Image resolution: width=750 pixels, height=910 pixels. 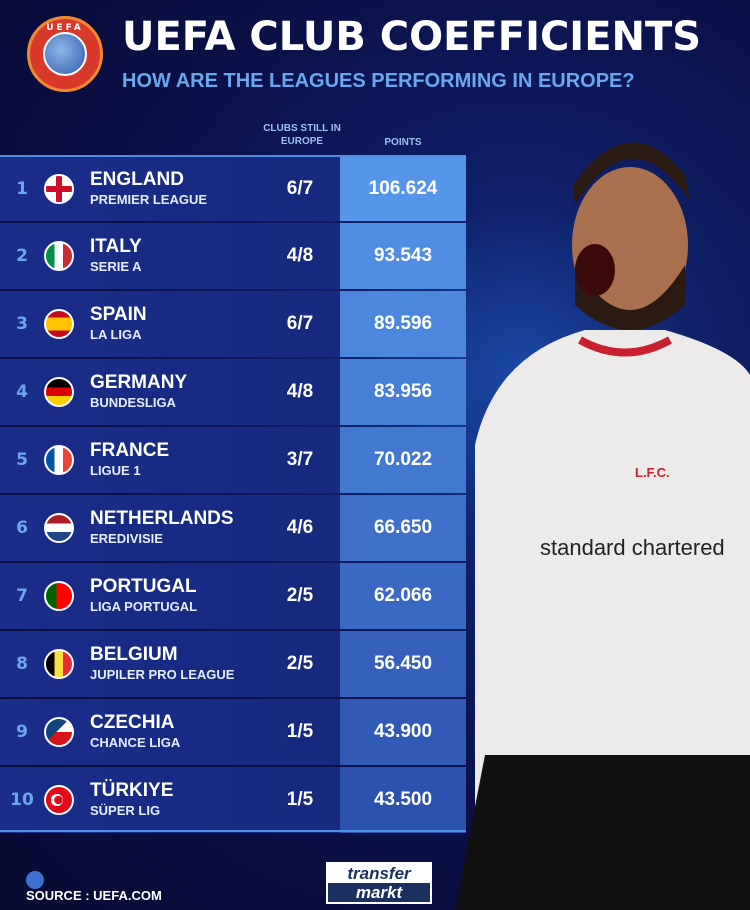 What do you see at coordinates (162, 674) in the screenshot?
I see `league: JUPILER PRO LEAGUE` at bounding box center [162, 674].